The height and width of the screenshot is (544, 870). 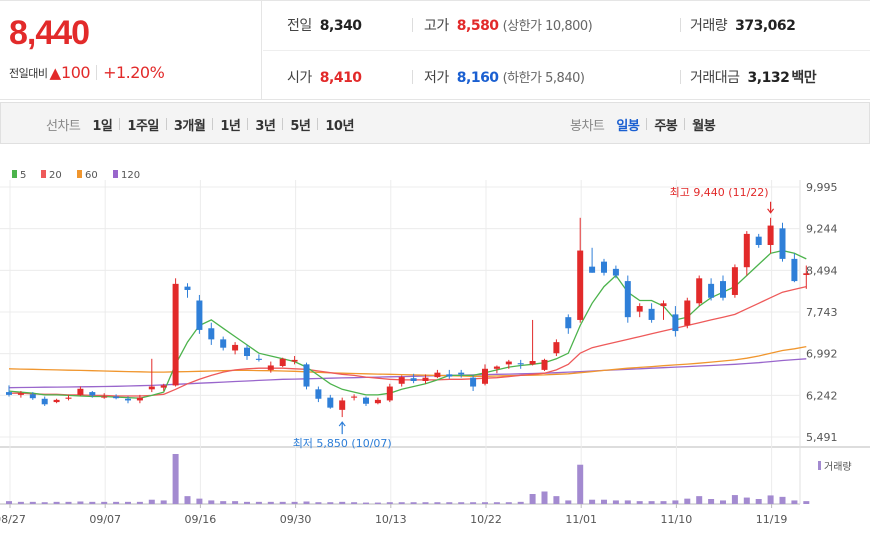 I want to click on y-tick-label: 9,244, so click(x=822, y=229).